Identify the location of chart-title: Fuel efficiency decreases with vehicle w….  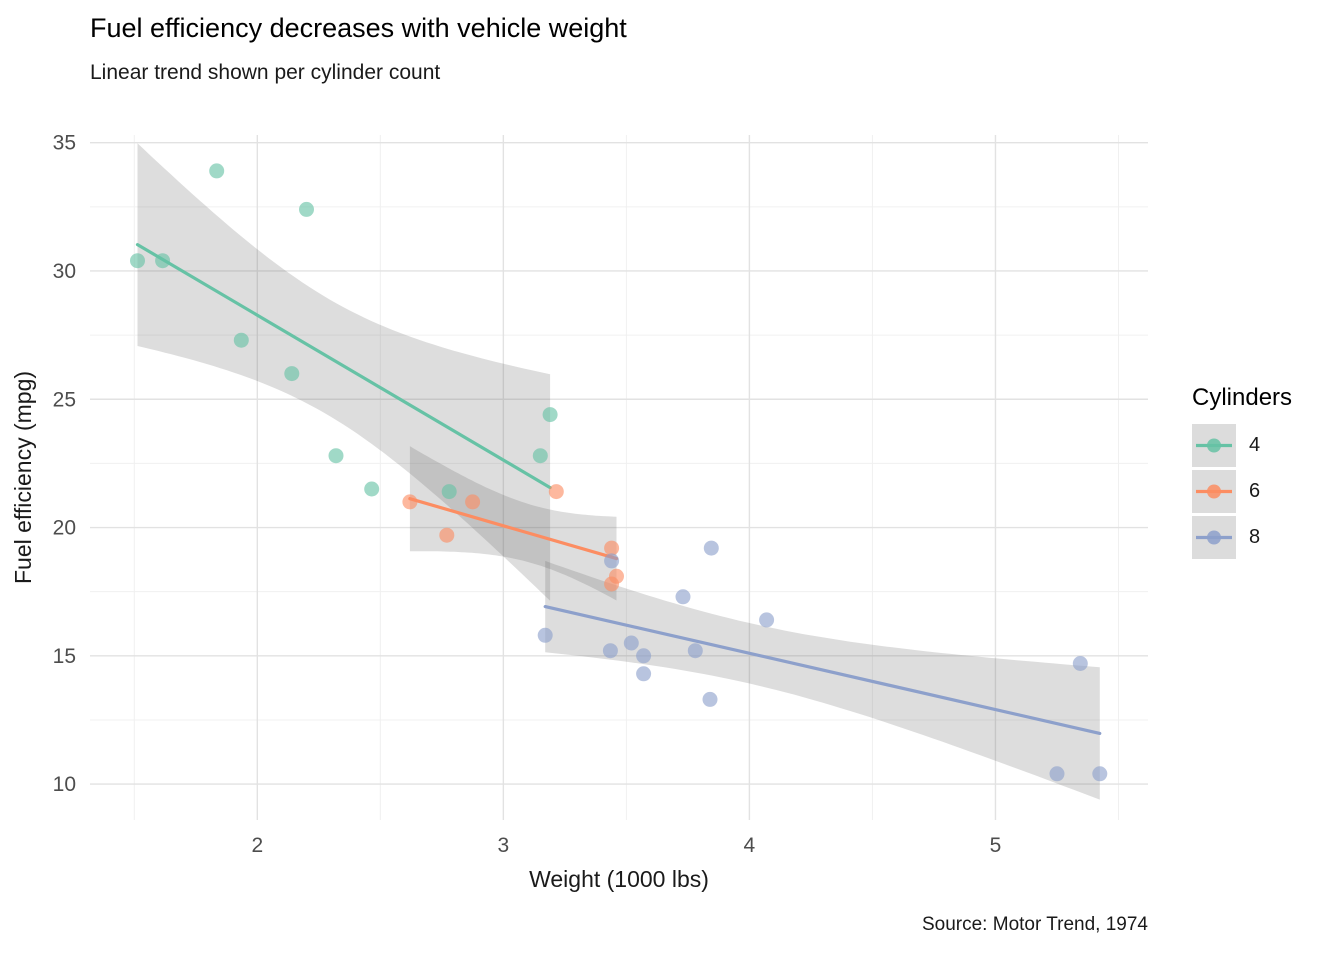
(358, 28).